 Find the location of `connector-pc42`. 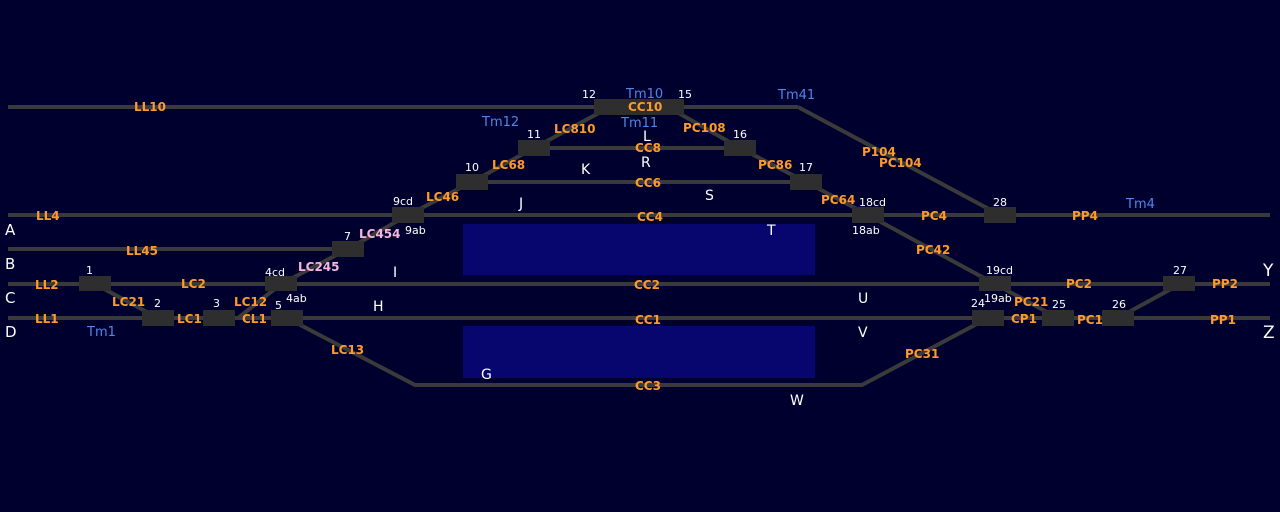

connector-pc42 is located at coordinates (931, 249).